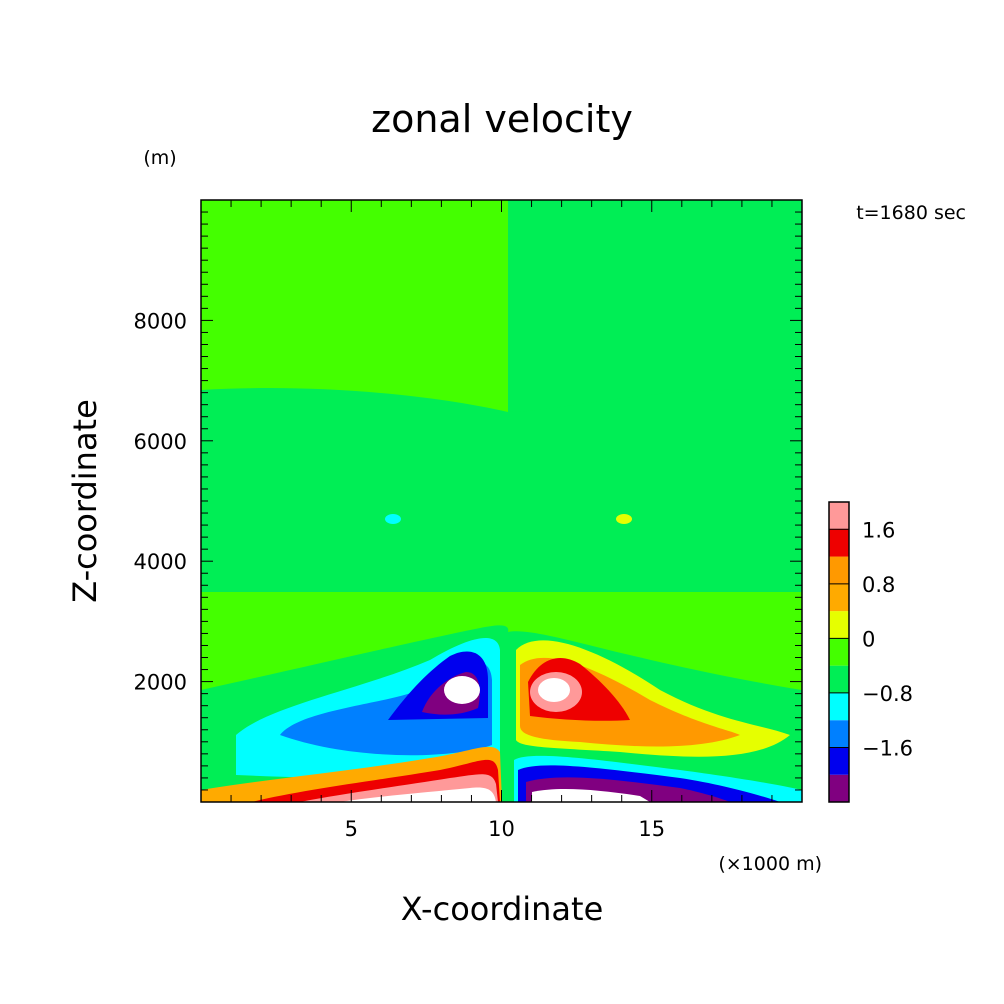 The image size is (1004, 1004). Describe the element at coordinates (159, 158) in the screenshot. I see `y-unit-label: (m)` at that location.